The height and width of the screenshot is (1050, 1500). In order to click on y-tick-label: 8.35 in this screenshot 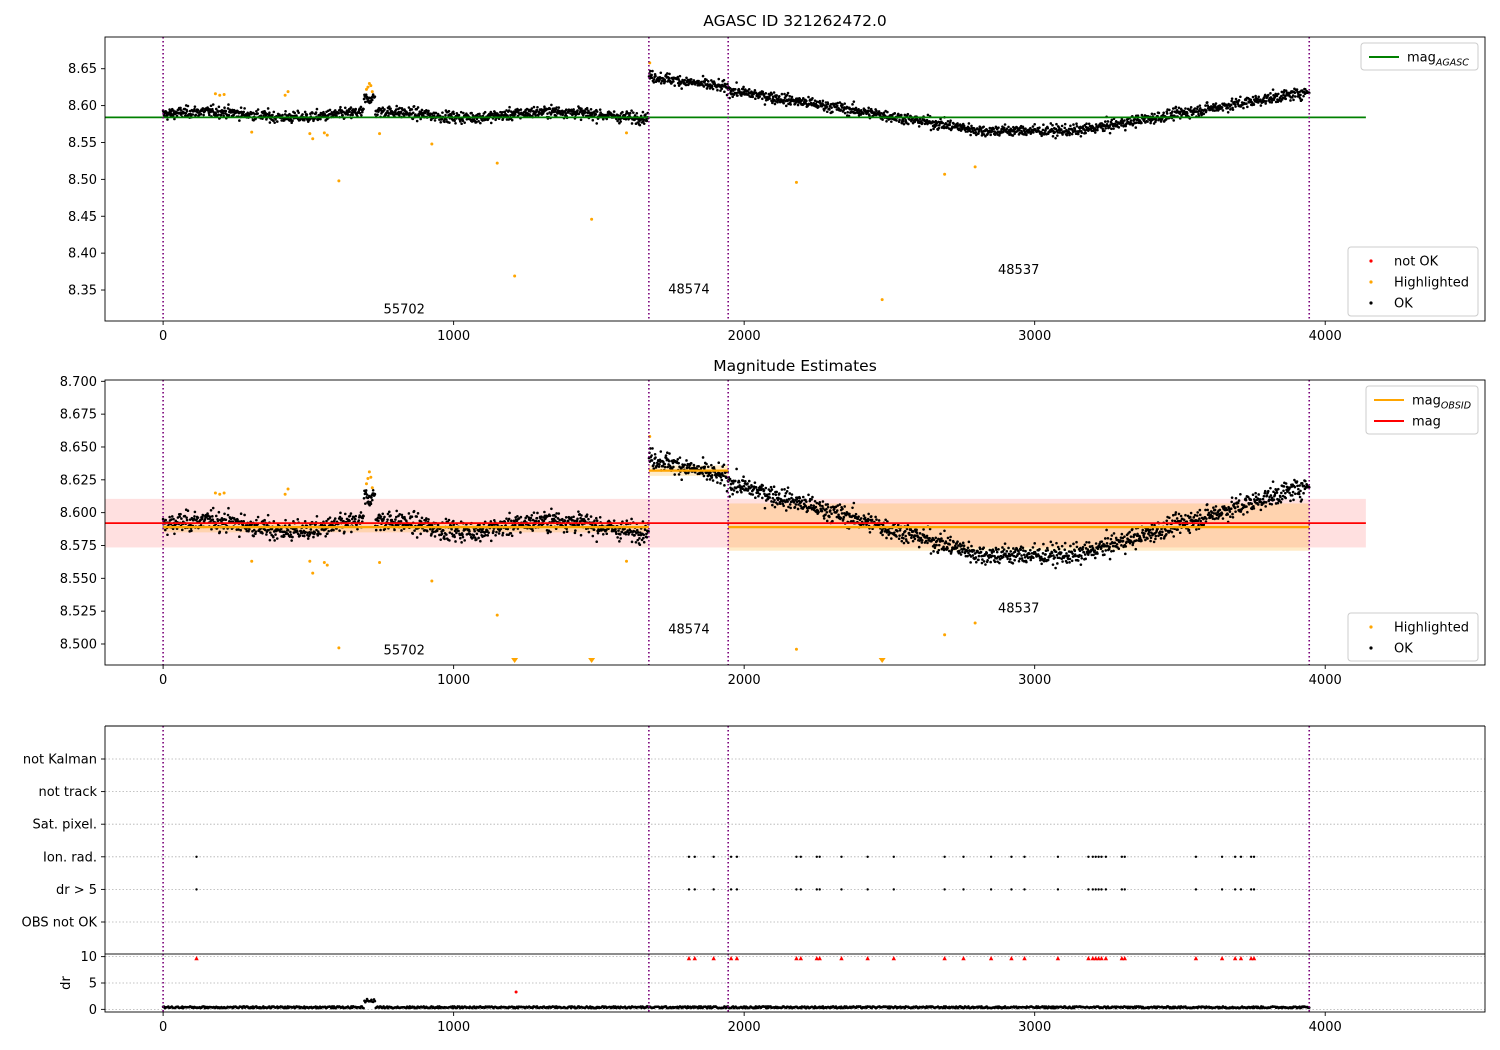, I will do `click(82, 291)`.